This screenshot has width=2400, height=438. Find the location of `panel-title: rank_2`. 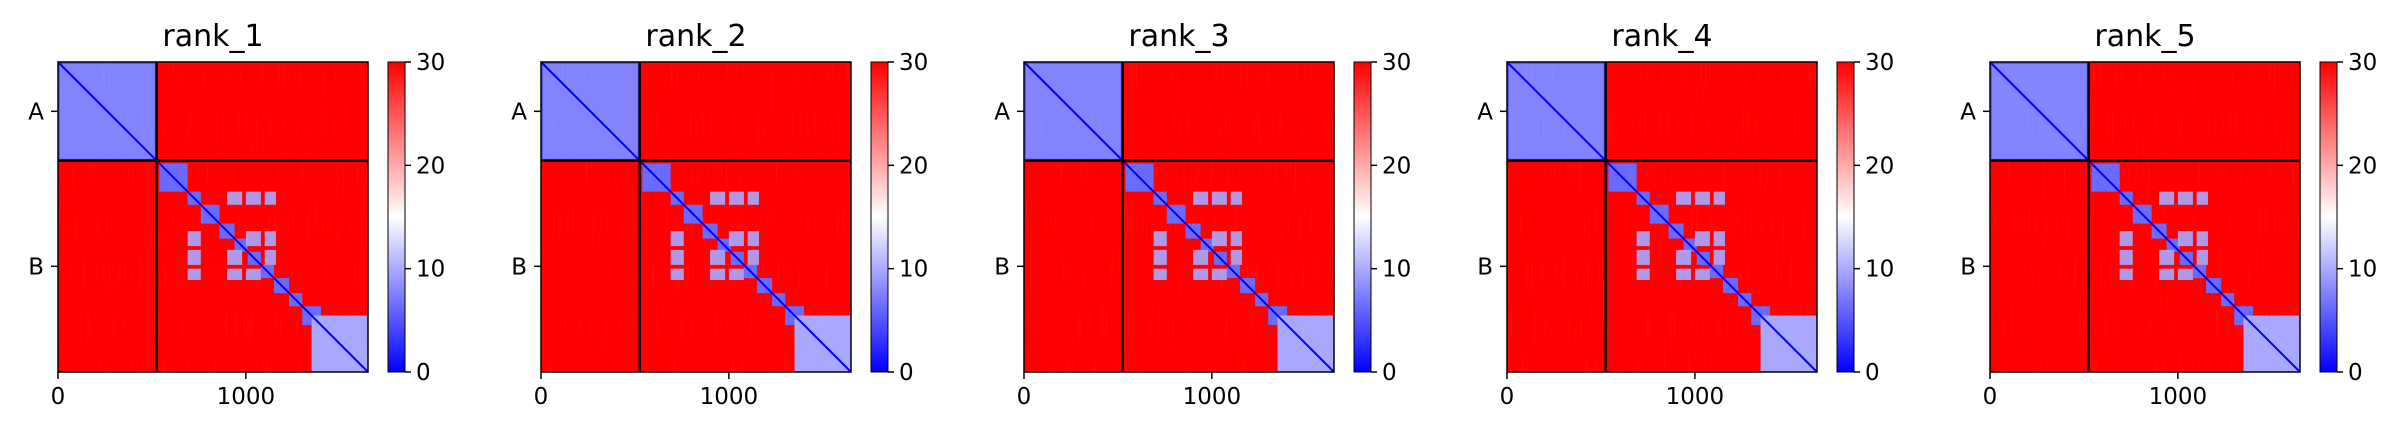

panel-title: rank_2 is located at coordinates (695, 36).